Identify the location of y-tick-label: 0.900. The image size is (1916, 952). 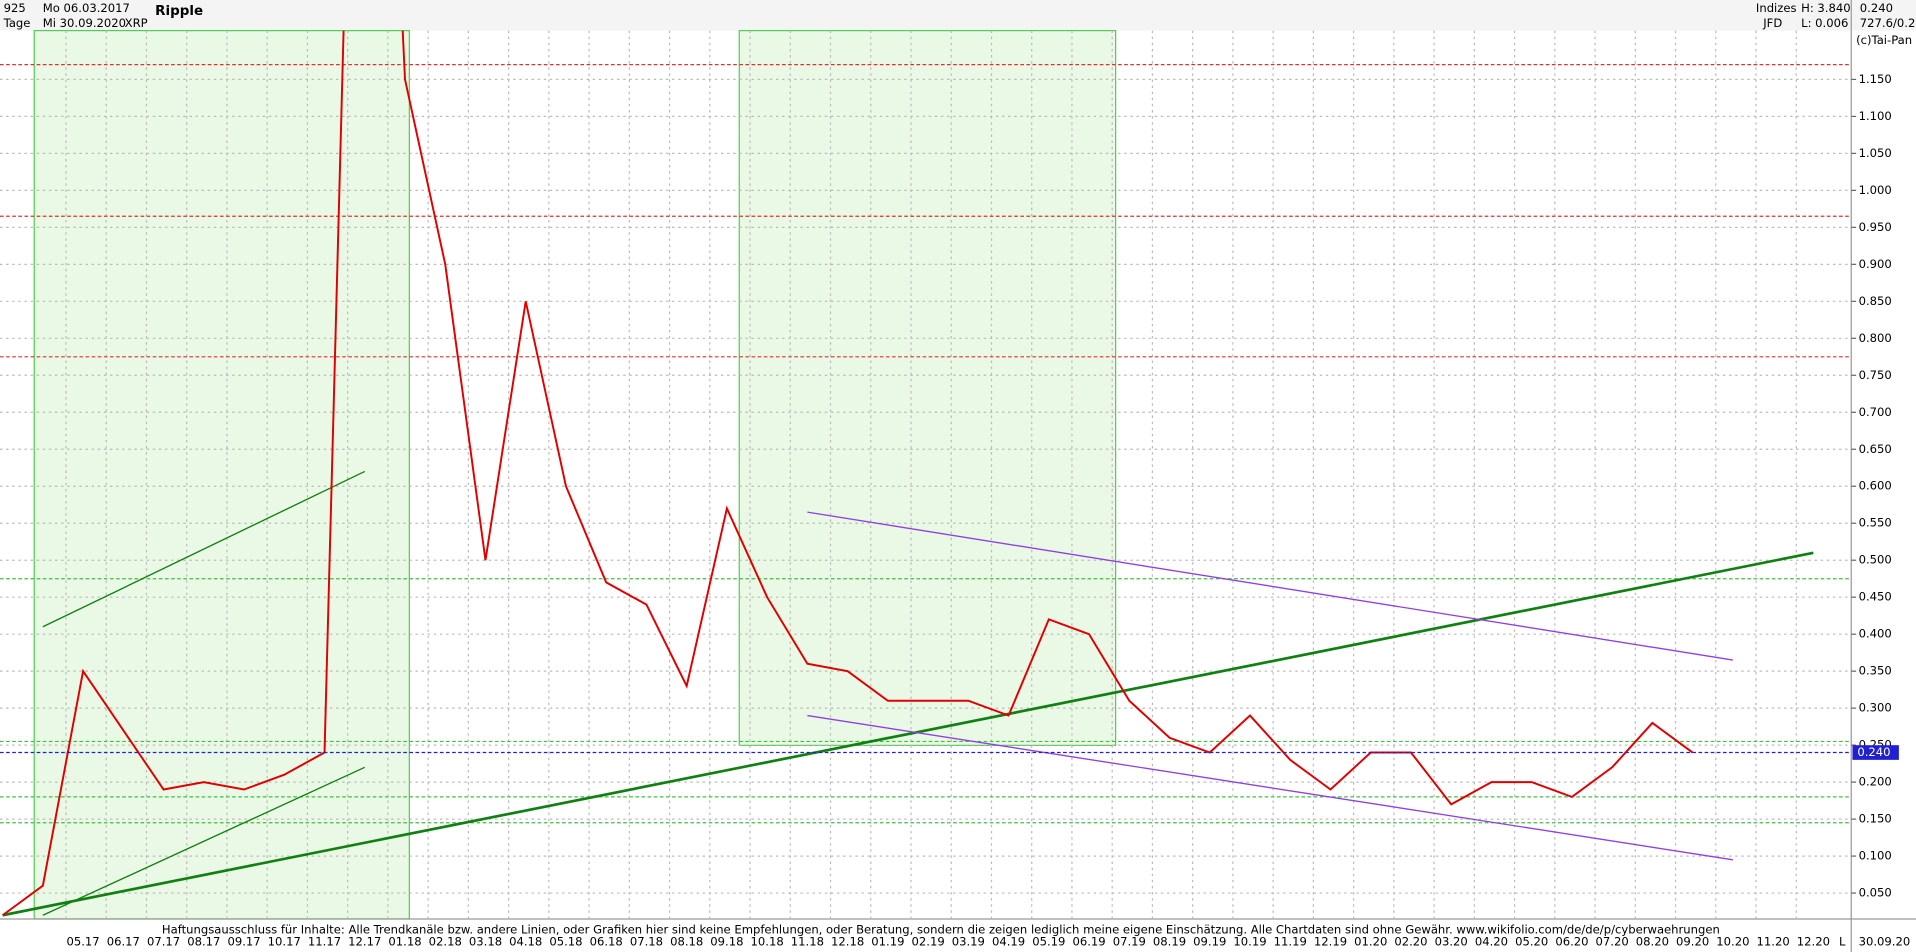
(1875, 264).